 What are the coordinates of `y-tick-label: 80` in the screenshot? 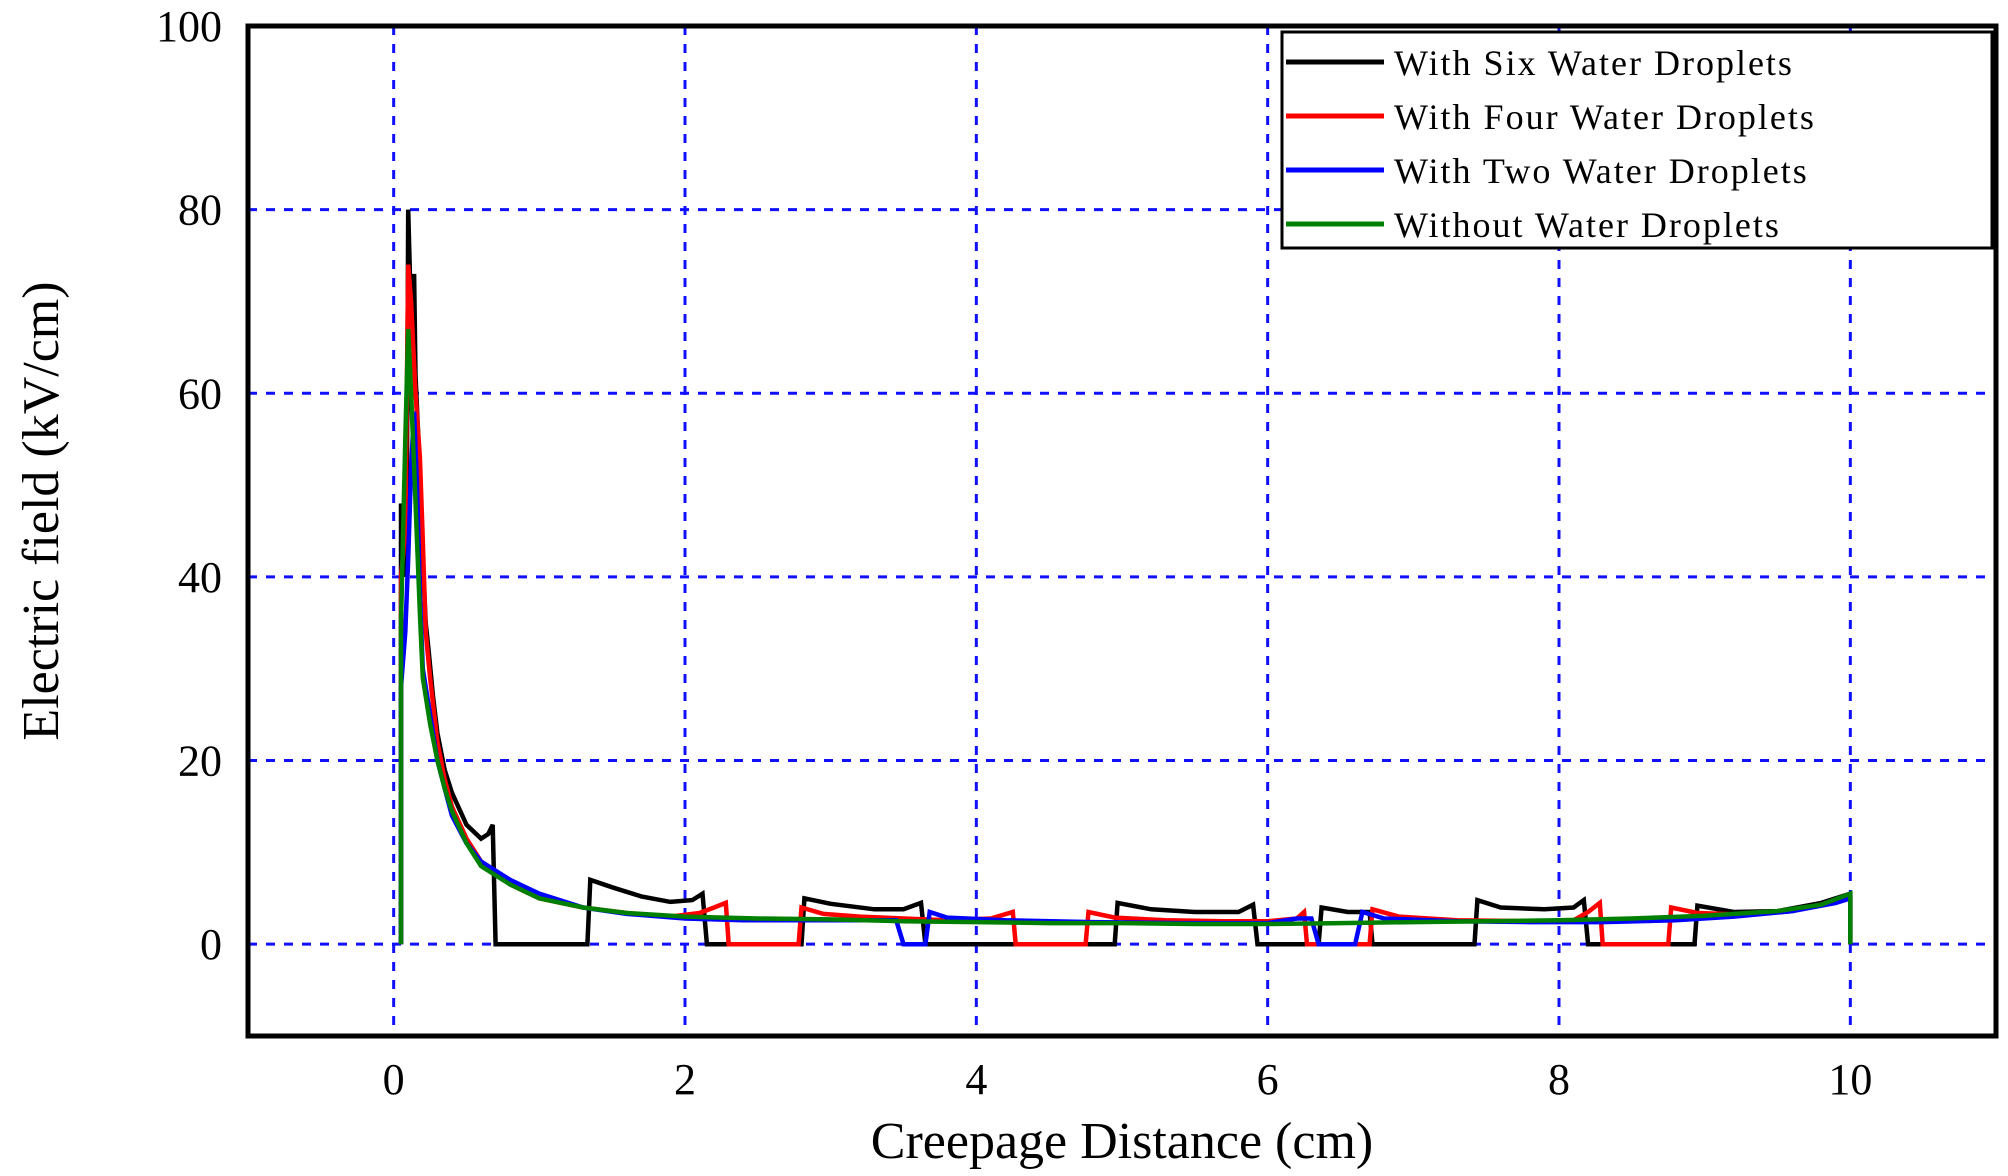 It's located at (200, 210).